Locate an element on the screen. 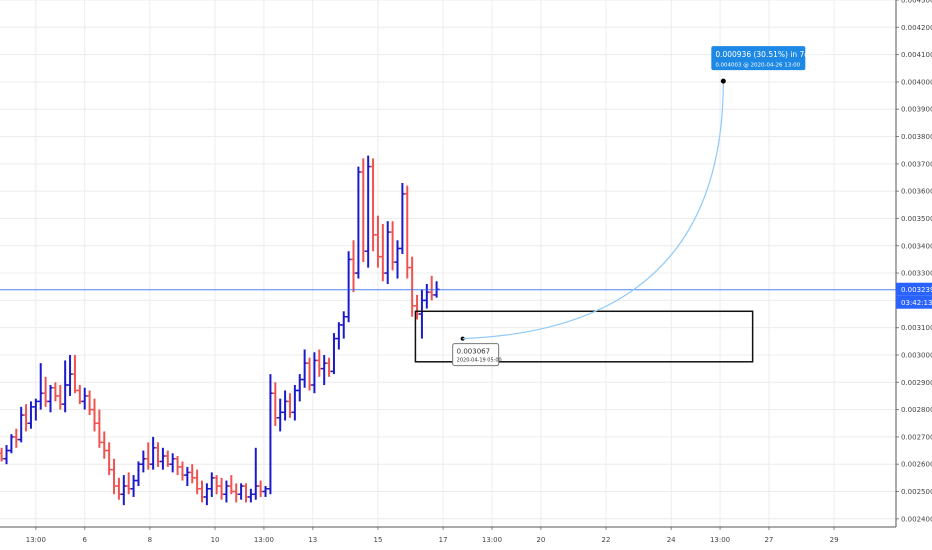 This screenshot has width=932, height=550. x-tick-label: 22 is located at coordinates (606, 540).